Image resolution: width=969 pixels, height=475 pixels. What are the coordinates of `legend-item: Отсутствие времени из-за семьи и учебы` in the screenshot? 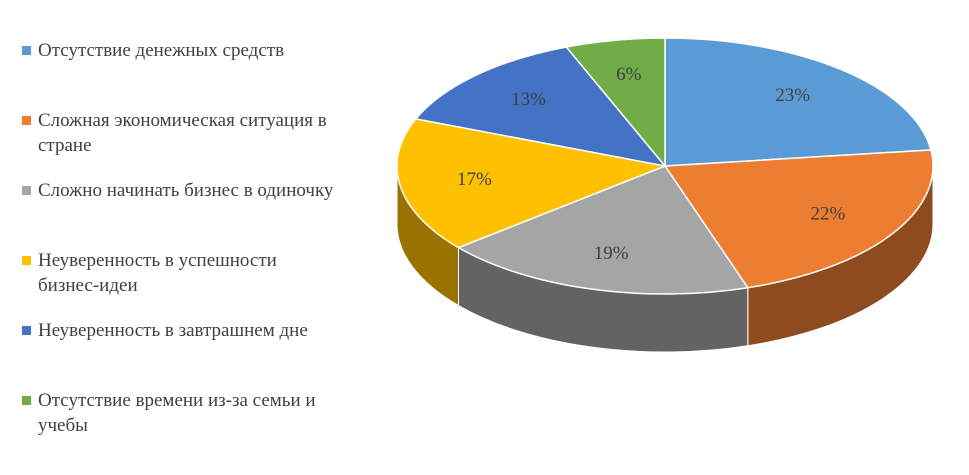 It's located at (180, 423).